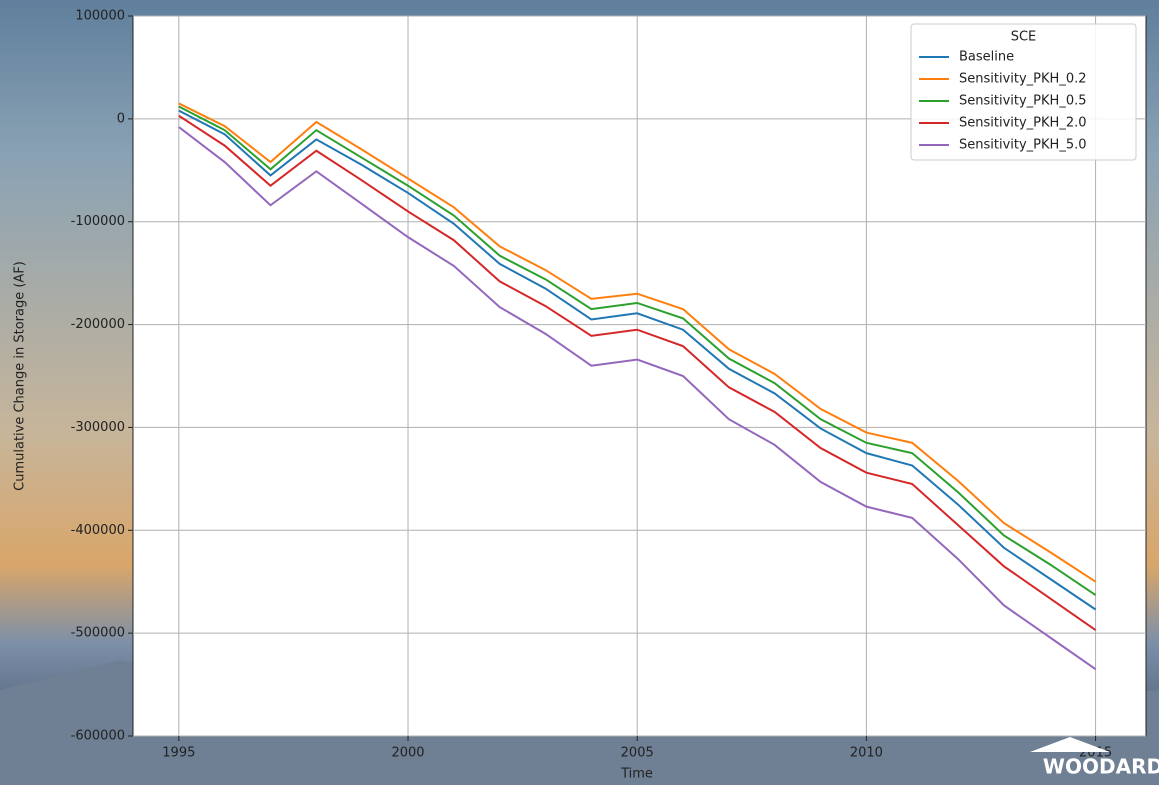 This screenshot has width=1159, height=785. I want to click on legend-label: Sensitivity_PKH_5.0, so click(1023, 145).